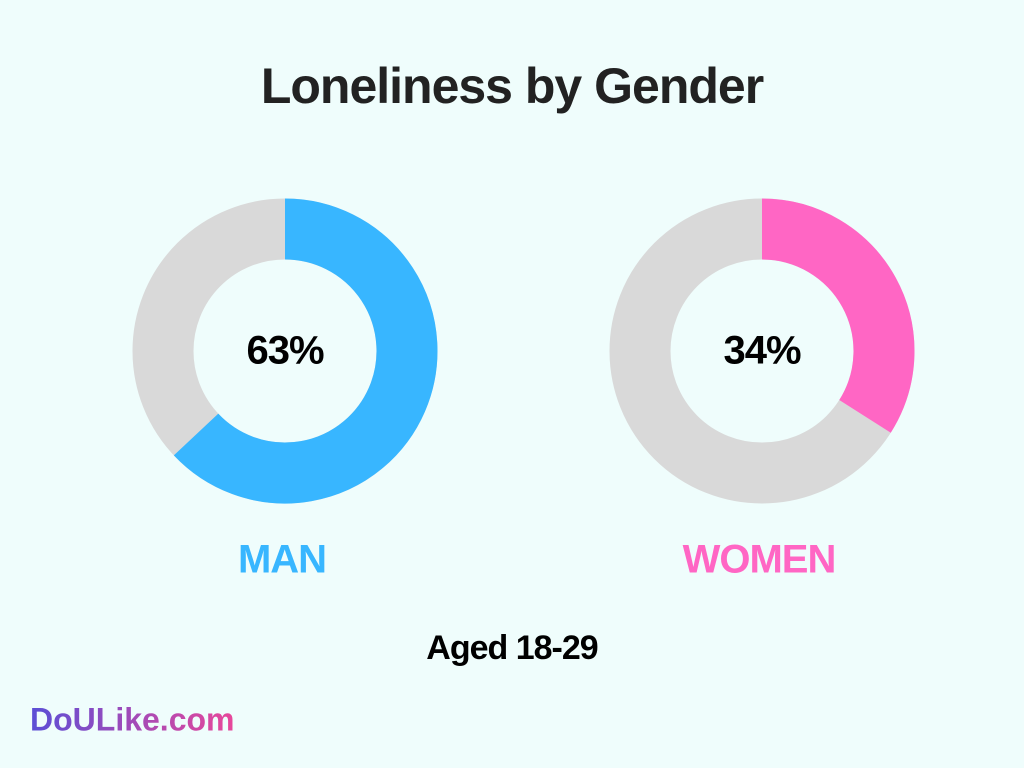 The height and width of the screenshot is (768, 1024). Describe the element at coordinates (284, 351) in the screenshot. I see `value-label: 63%` at that location.